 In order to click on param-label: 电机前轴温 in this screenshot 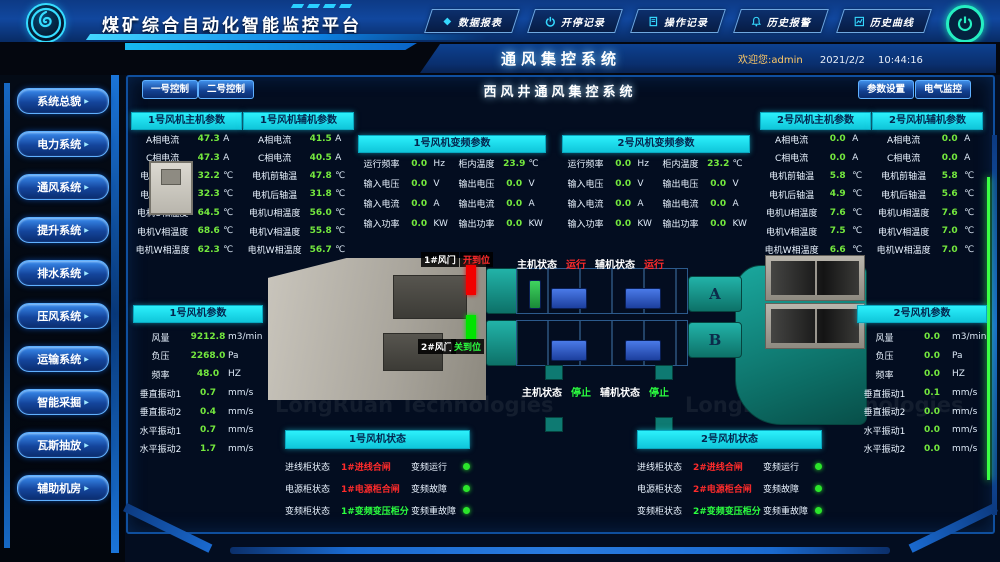, I will do `click(275, 177)`.